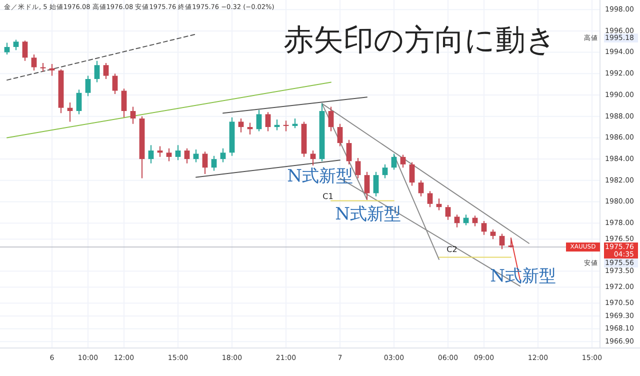  I want to click on annotation: C2, so click(452, 249).